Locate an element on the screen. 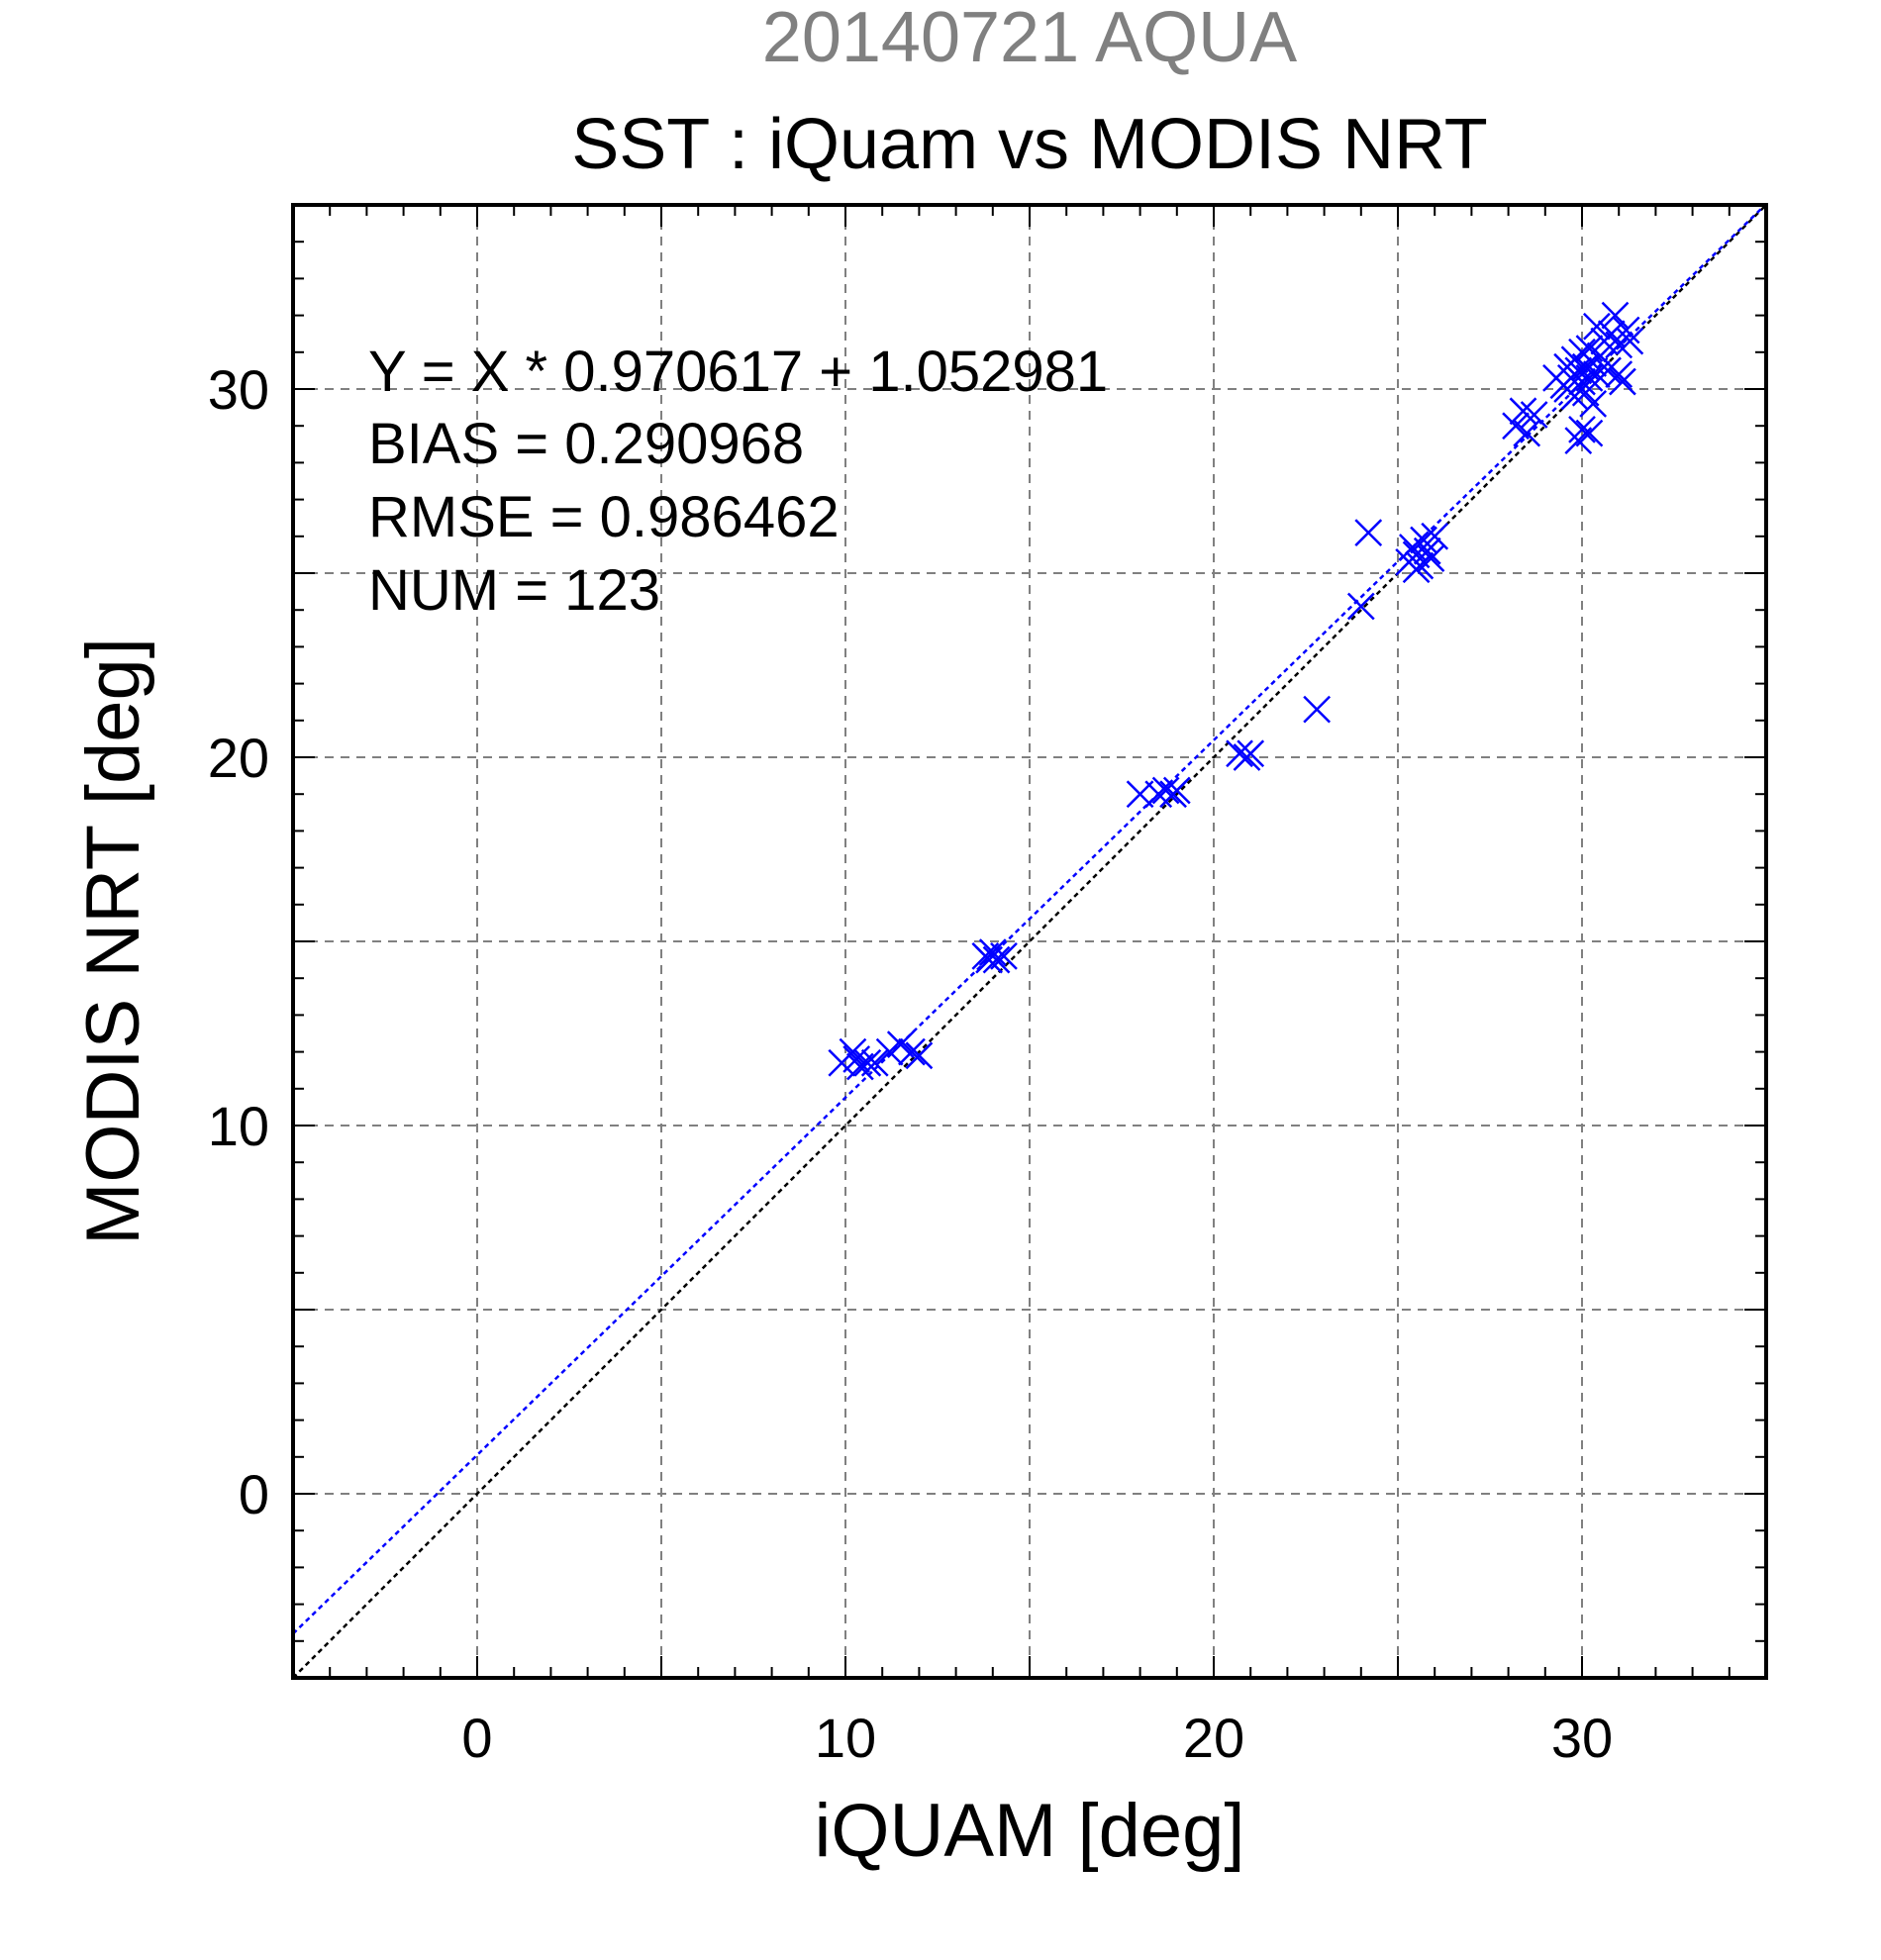 The width and height of the screenshot is (1881, 1960). annotation-num: NUM = 123 is located at coordinates (514, 590).